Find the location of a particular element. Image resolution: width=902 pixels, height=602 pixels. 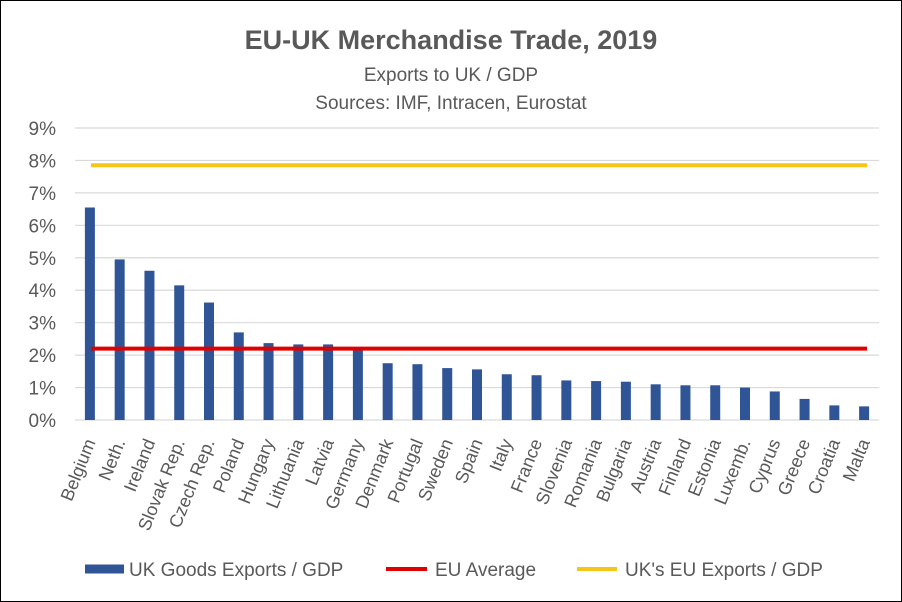

y-tick-label: 6% is located at coordinates (43, 226).